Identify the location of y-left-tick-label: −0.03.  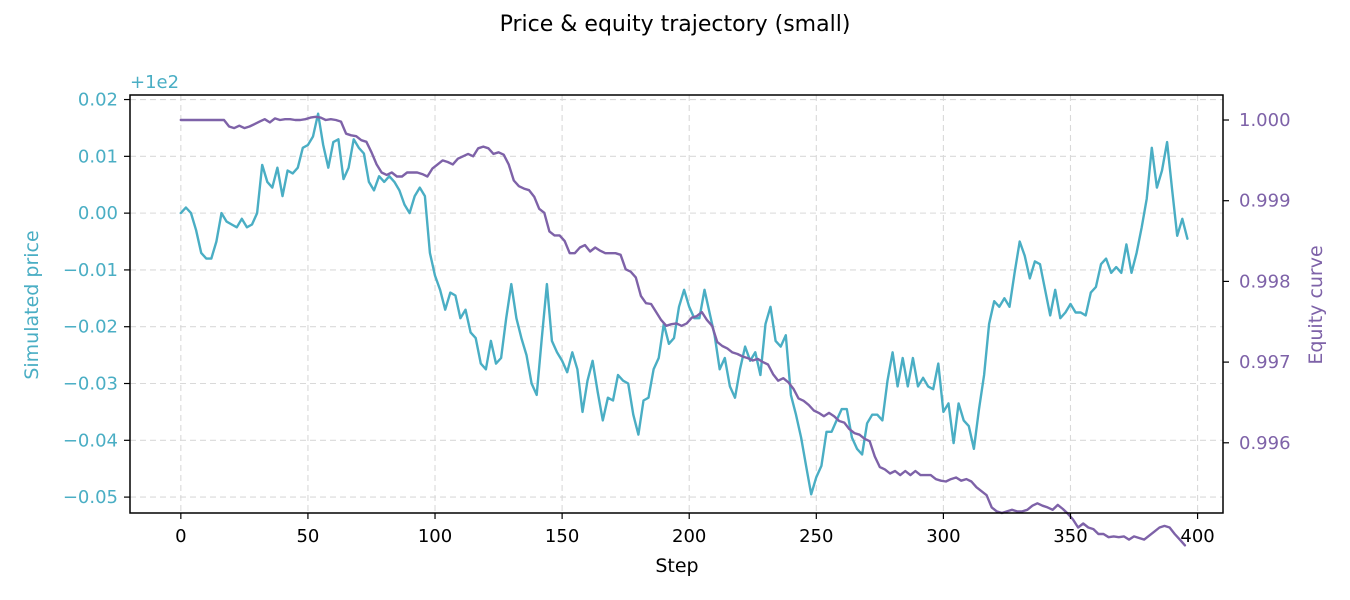
(90, 384).